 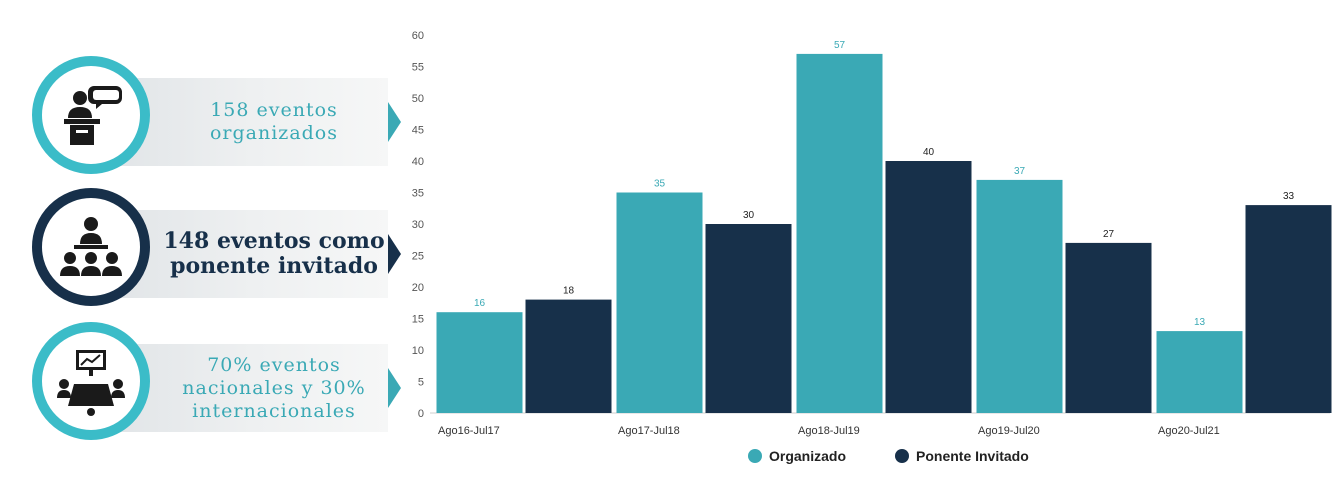 What do you see at coordinates (807, 456) in the screenshot?
I see `legend-label: Organizado` at bounding box center [807, 456].